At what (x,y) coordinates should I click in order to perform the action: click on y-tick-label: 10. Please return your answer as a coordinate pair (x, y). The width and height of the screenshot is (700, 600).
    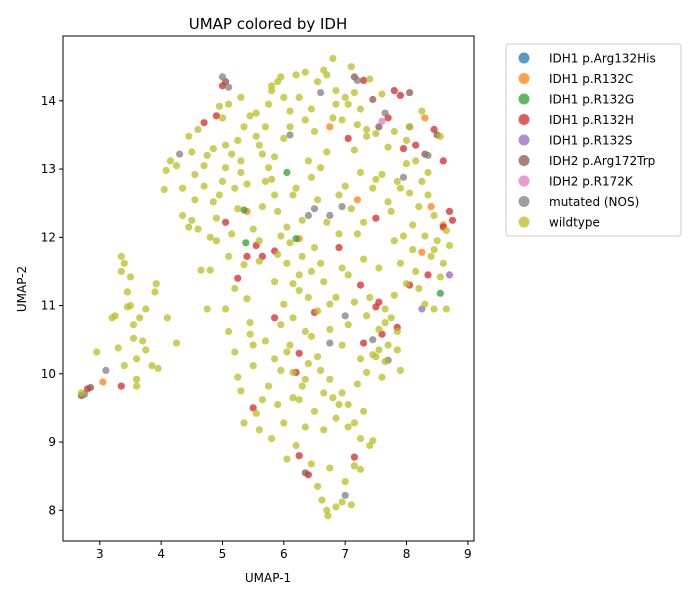
    Looking at the image, I should click on (48, 374).